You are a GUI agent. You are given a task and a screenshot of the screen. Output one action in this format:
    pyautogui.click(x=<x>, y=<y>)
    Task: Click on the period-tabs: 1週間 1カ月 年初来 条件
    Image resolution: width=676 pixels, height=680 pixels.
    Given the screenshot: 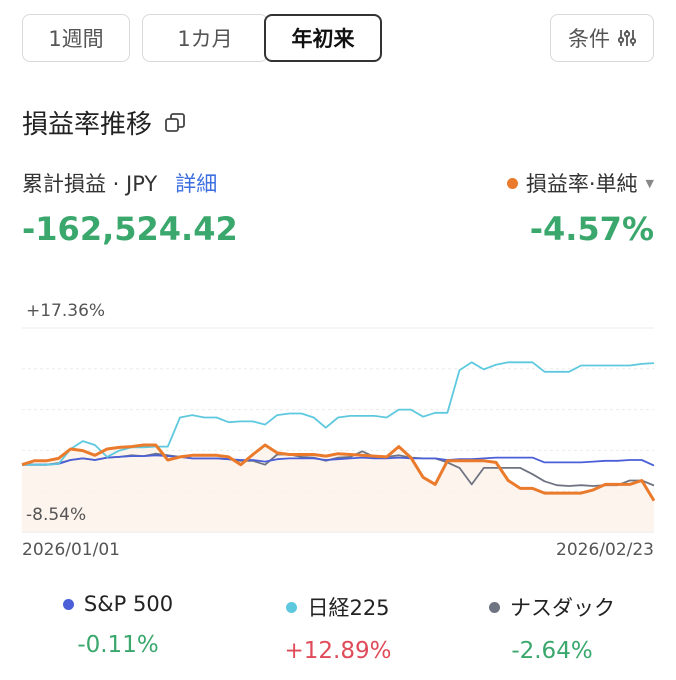 What is the action you would take?
    pyautogui.click(x=338, y=39)
    